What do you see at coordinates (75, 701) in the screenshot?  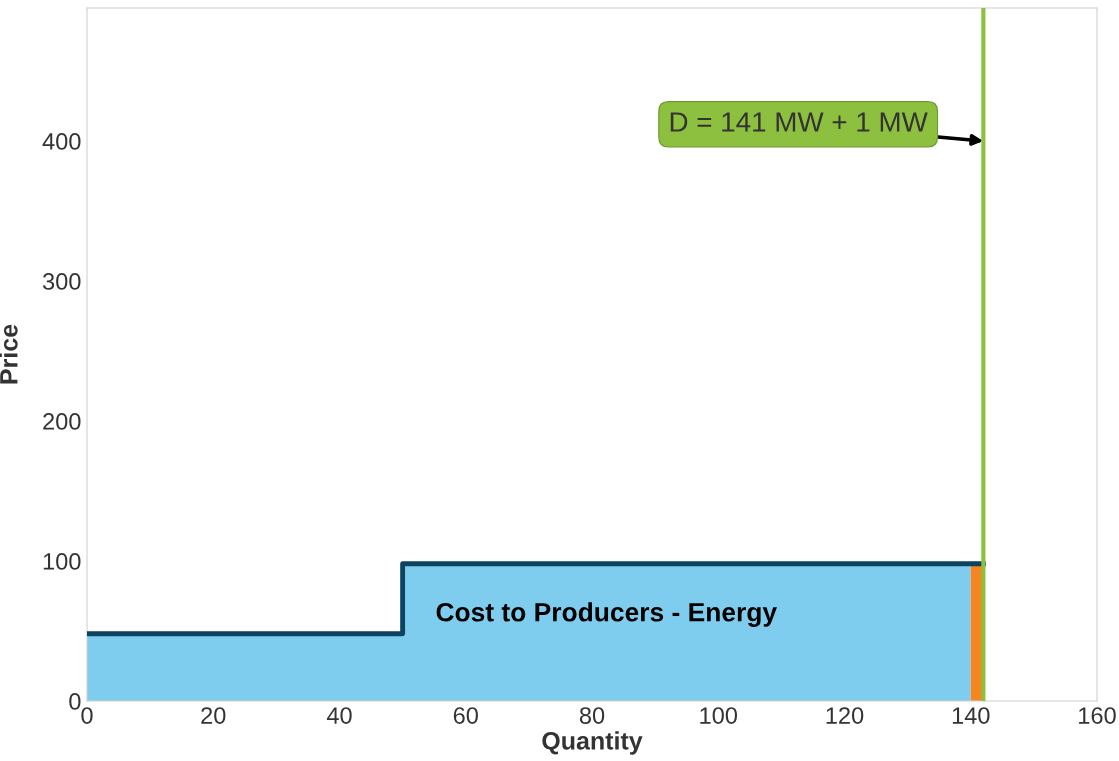 I see `y-tick-label: 0` at bounding box center [75, 701].